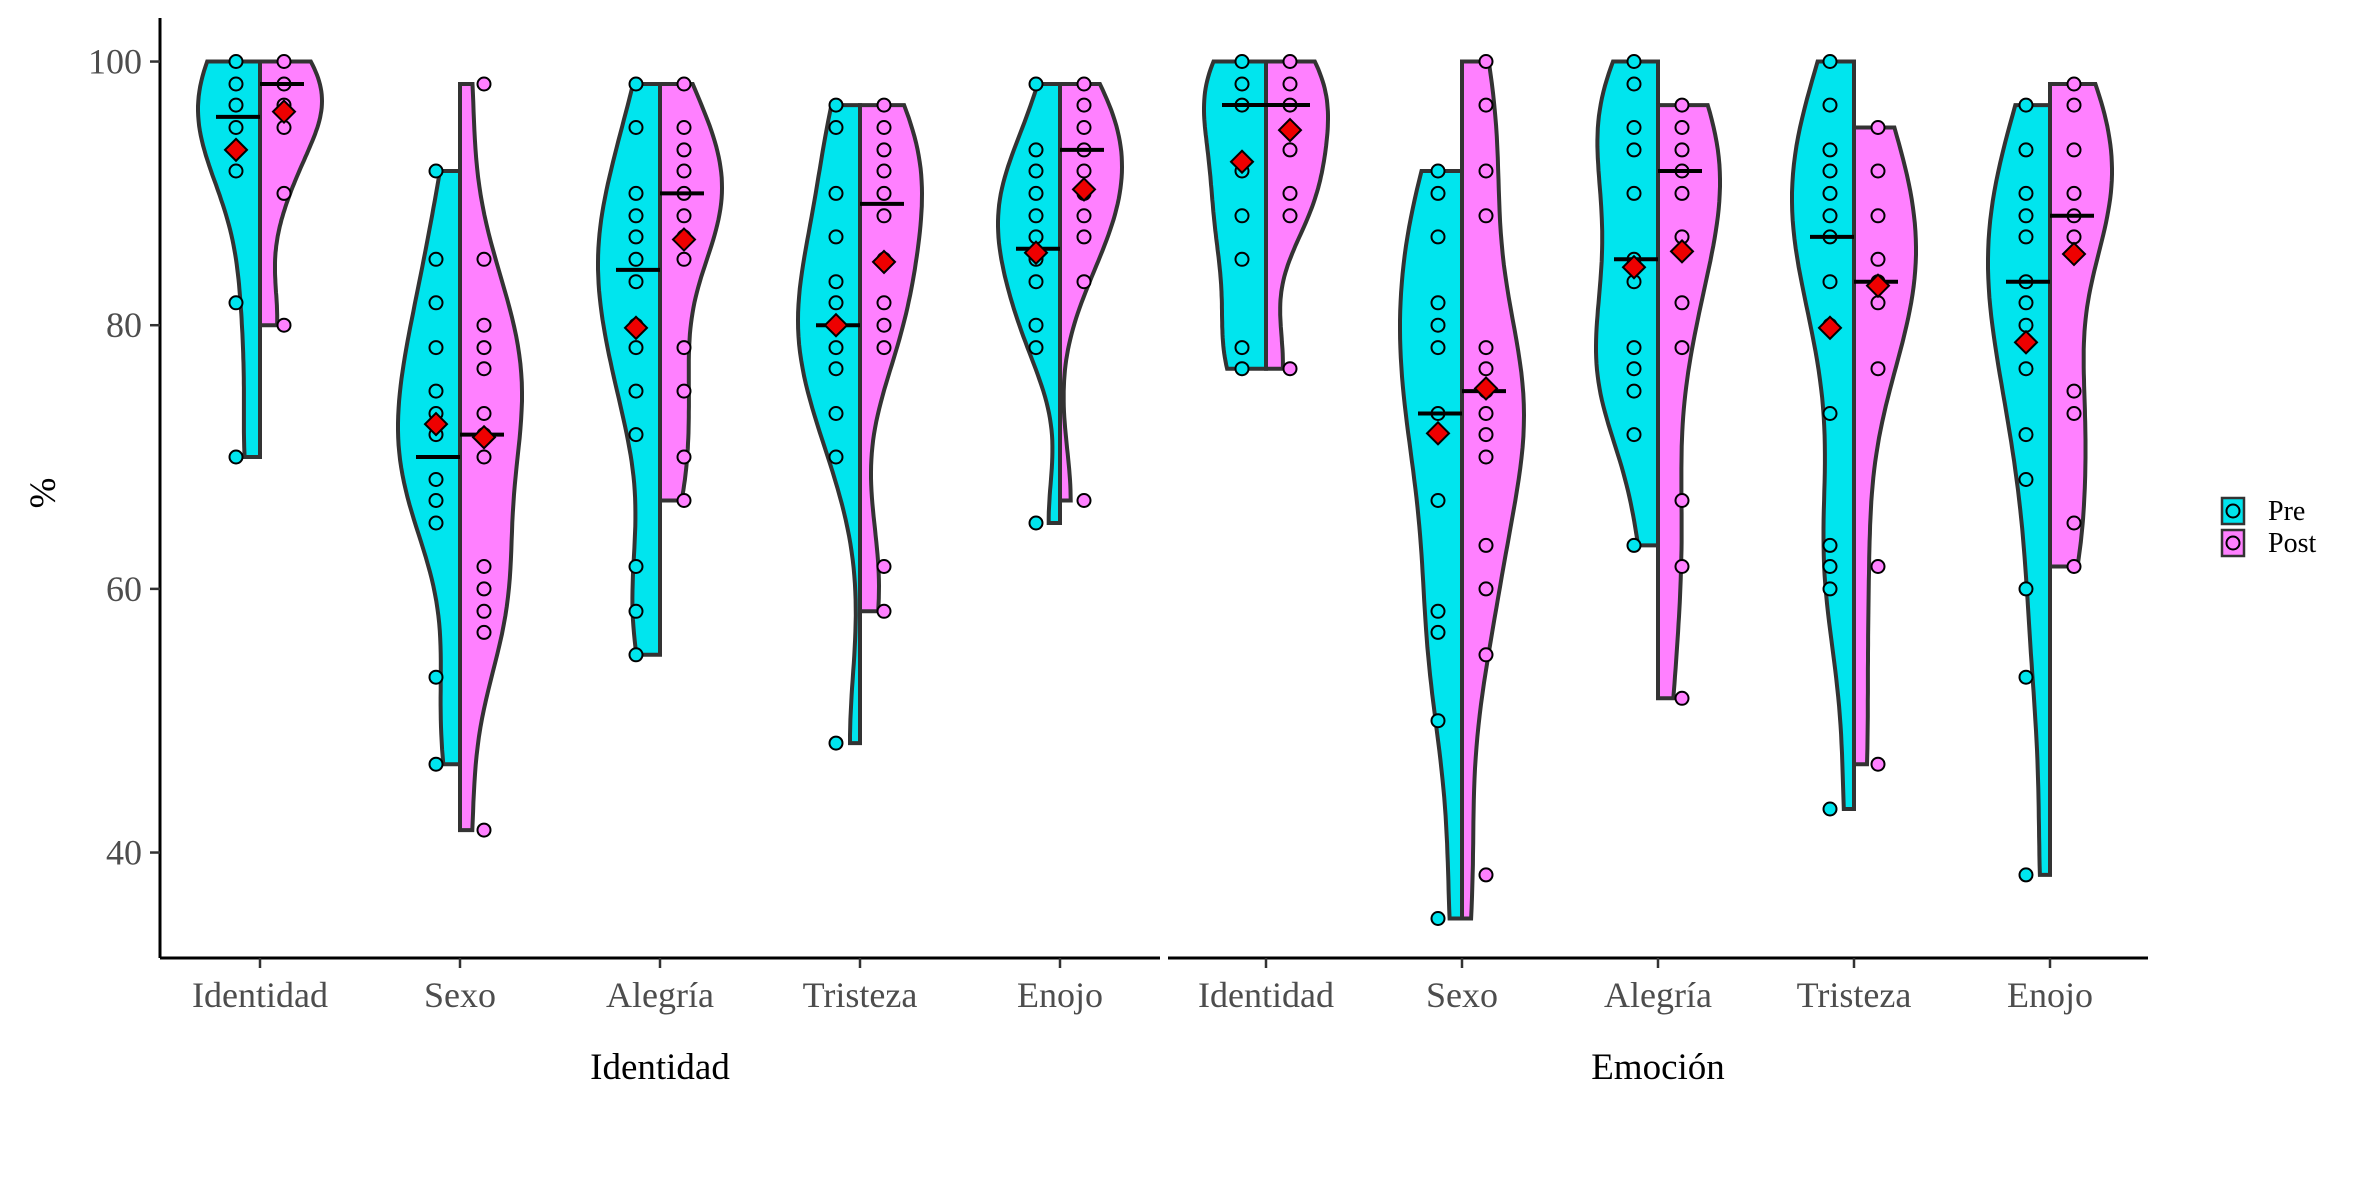 This screenshot has height=1181, width=2362. Describe the element at coordinates (460, 545) in the screenshot. I see `violin-group: Sexo` at that location.